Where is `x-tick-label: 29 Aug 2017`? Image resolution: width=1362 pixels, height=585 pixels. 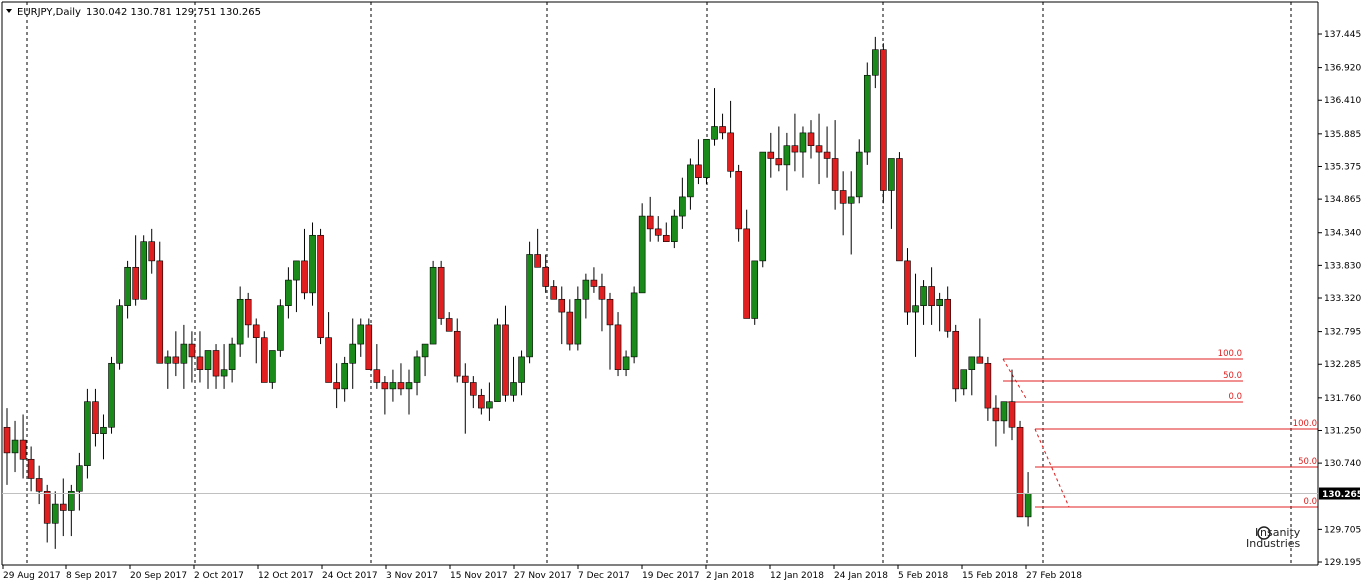
x-tick-label: 29 Aug 2017 is located at coordinates (32, 576).